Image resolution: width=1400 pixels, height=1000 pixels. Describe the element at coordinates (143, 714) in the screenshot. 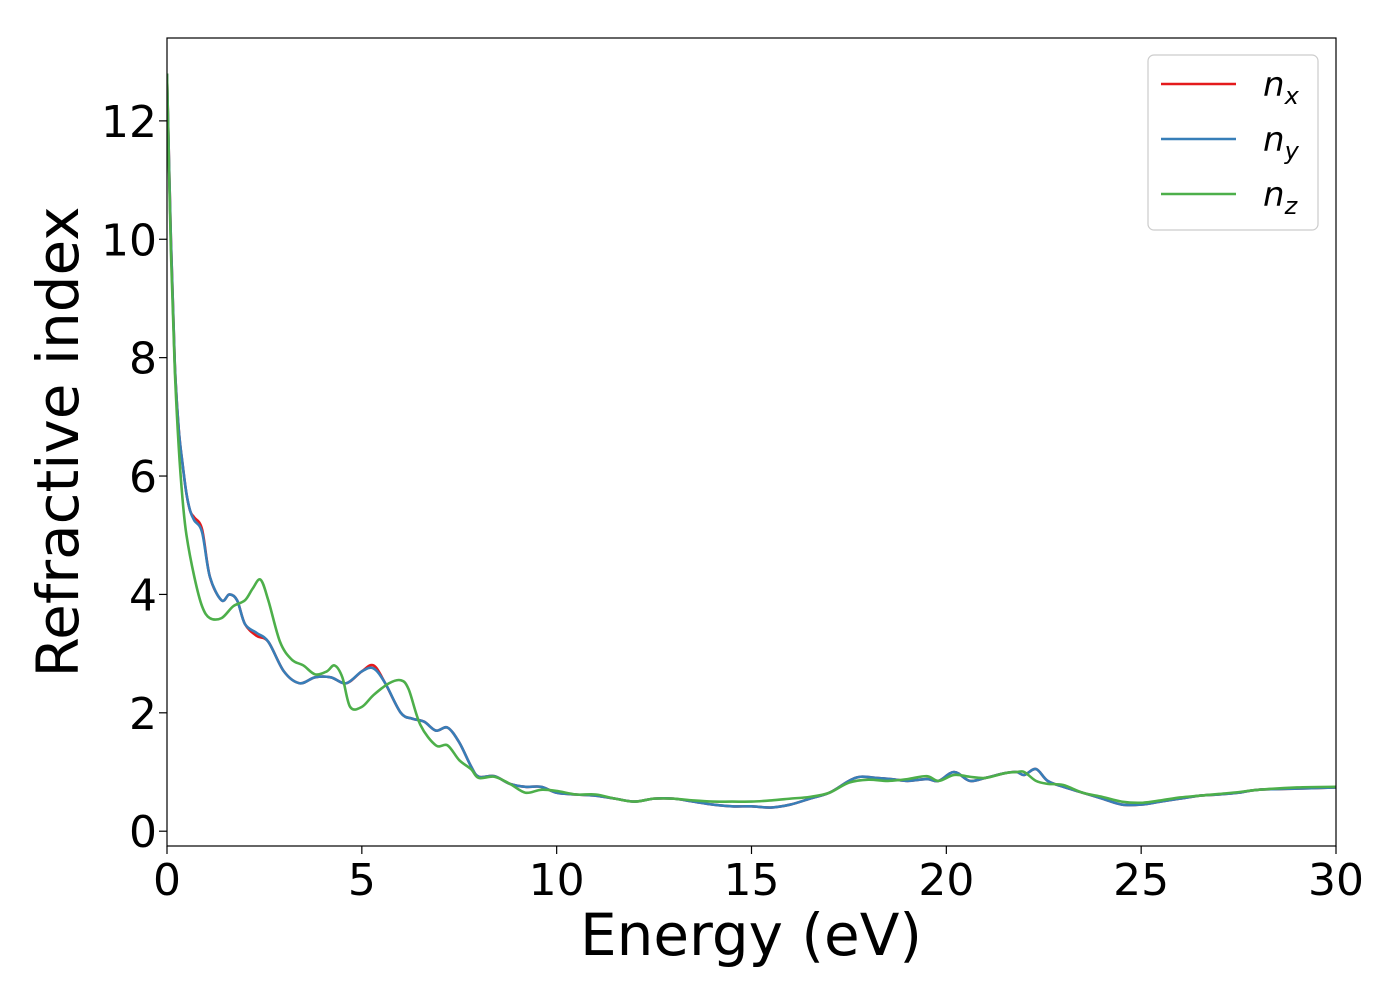

I see `y-tick-label: 2` at that location.